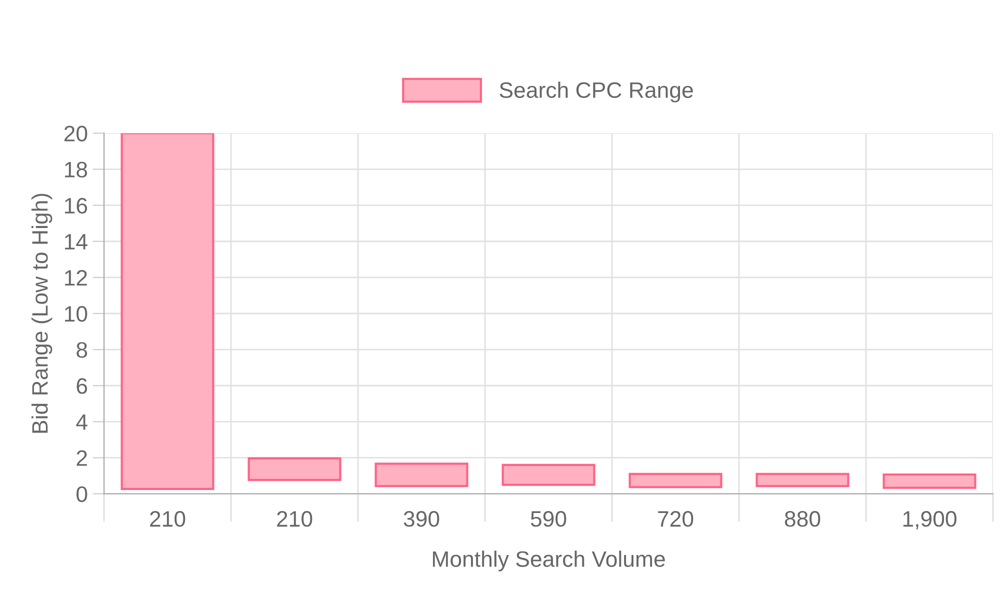 Image resolution: width=1000 pixels, height=600 pixels. I want to click on y-tick-label: 20, so click(76, 134).